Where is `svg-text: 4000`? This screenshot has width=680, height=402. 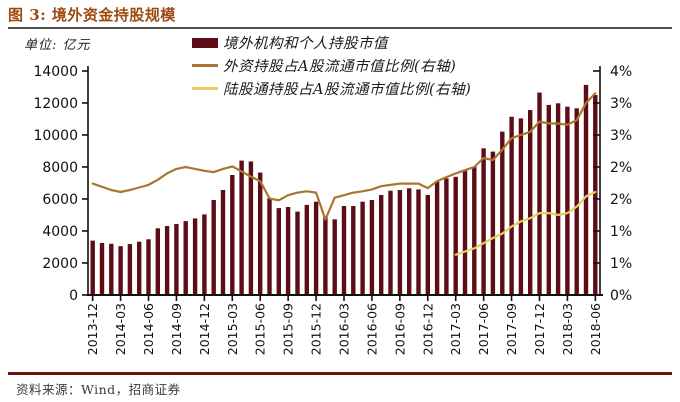 svg-text: 4000 is located at coordinates (60, 232).